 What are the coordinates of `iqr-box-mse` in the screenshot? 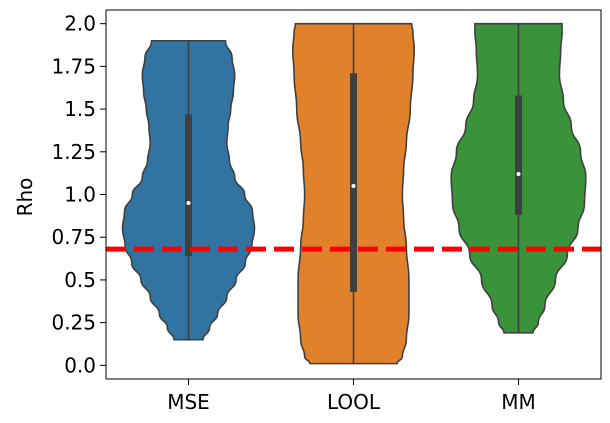 It's located at (188, 185).